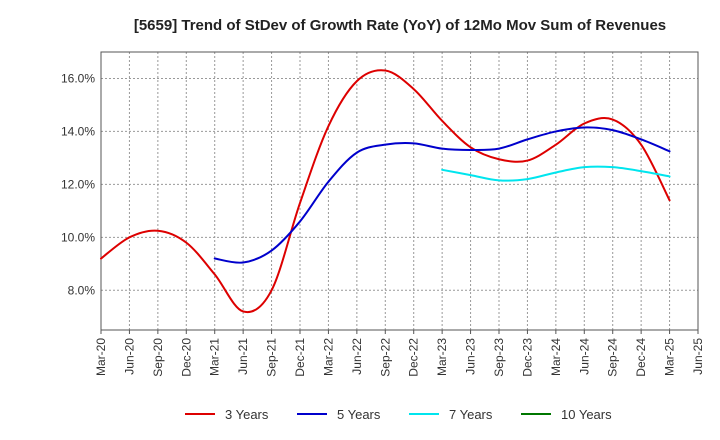 This screenshot has width=720, height=440. Describe the element at coordinates (641, 357) in the screenshot. I see `x-tick-label: Dec-24` at that location.